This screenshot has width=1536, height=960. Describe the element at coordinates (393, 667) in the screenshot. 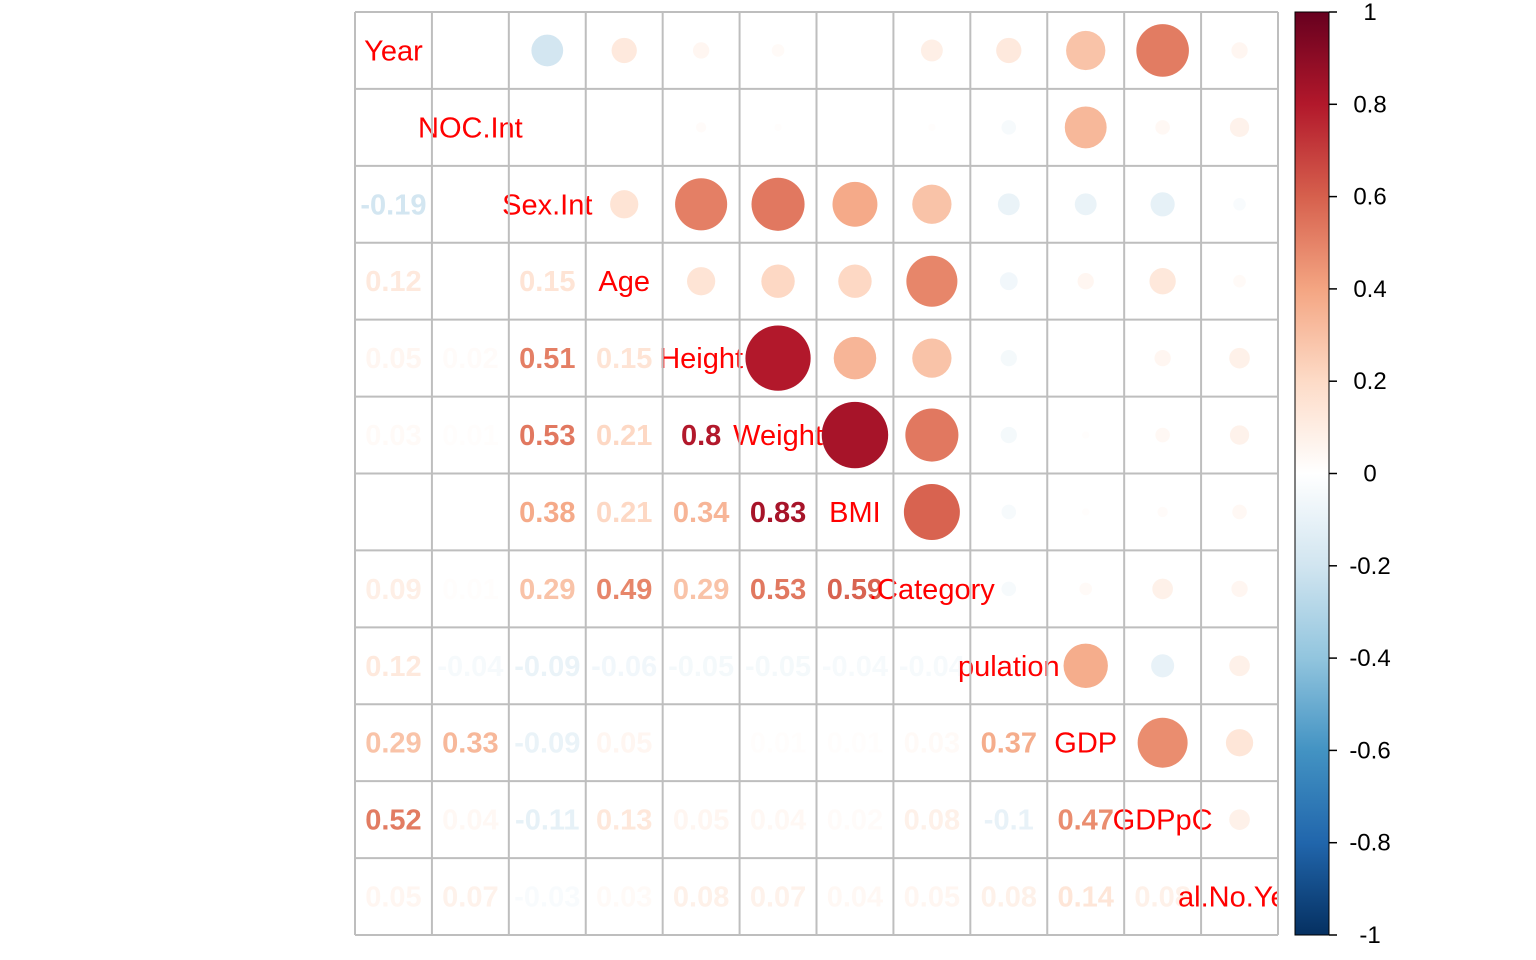

I see `corr-value: 0.12` at that location.